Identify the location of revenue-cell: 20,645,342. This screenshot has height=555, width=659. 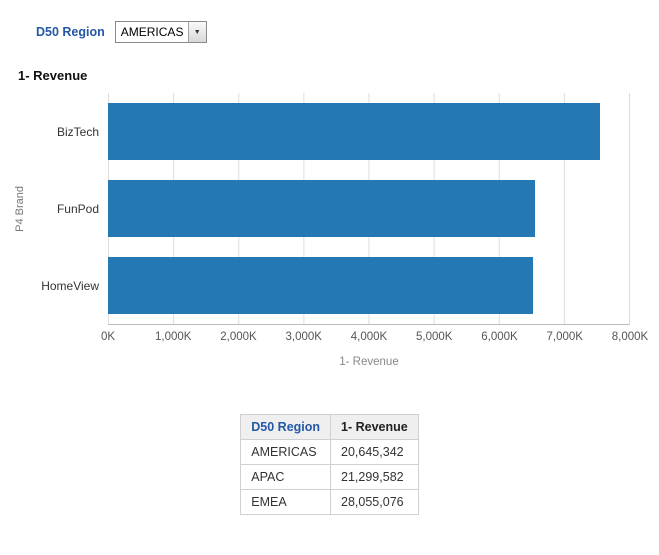
(374, 452).